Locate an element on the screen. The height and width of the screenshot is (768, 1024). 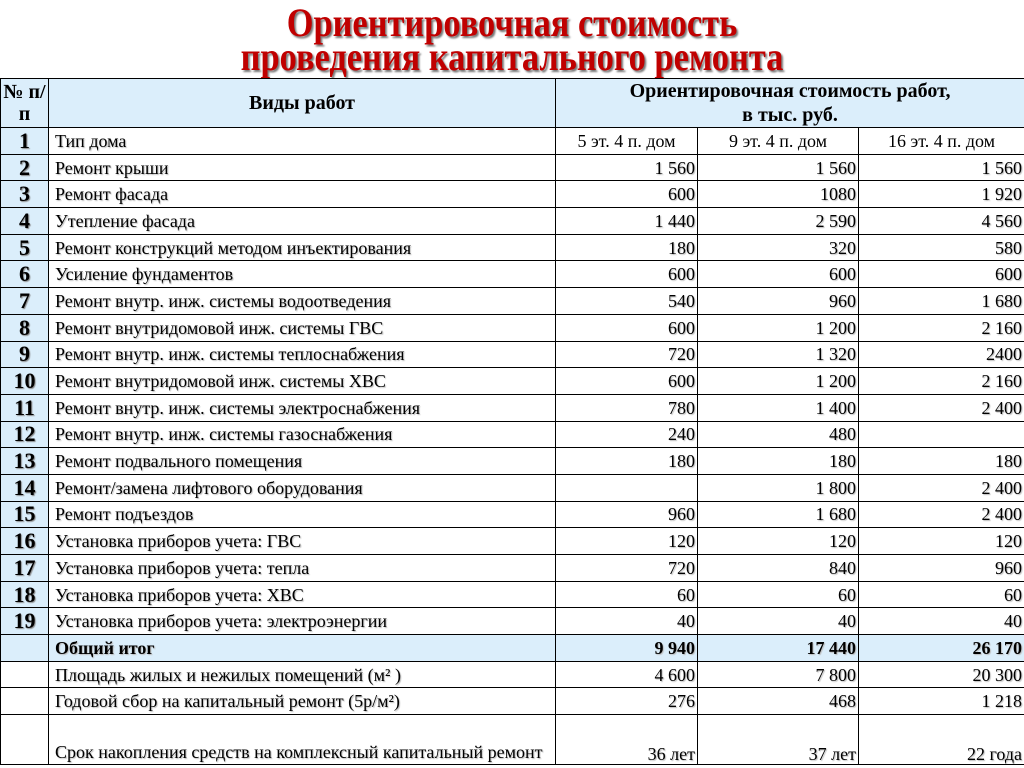
cost-cell: 240 is located at coordinates (626, 434).